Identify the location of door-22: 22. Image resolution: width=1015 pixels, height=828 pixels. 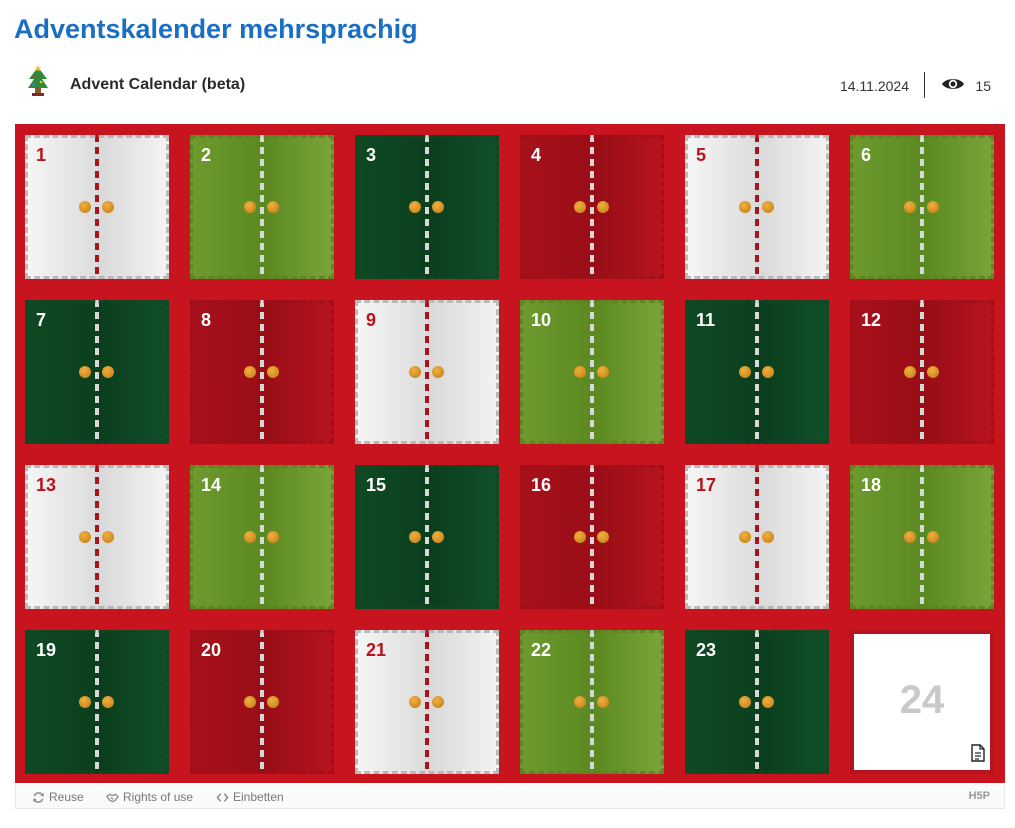
(592, 702).